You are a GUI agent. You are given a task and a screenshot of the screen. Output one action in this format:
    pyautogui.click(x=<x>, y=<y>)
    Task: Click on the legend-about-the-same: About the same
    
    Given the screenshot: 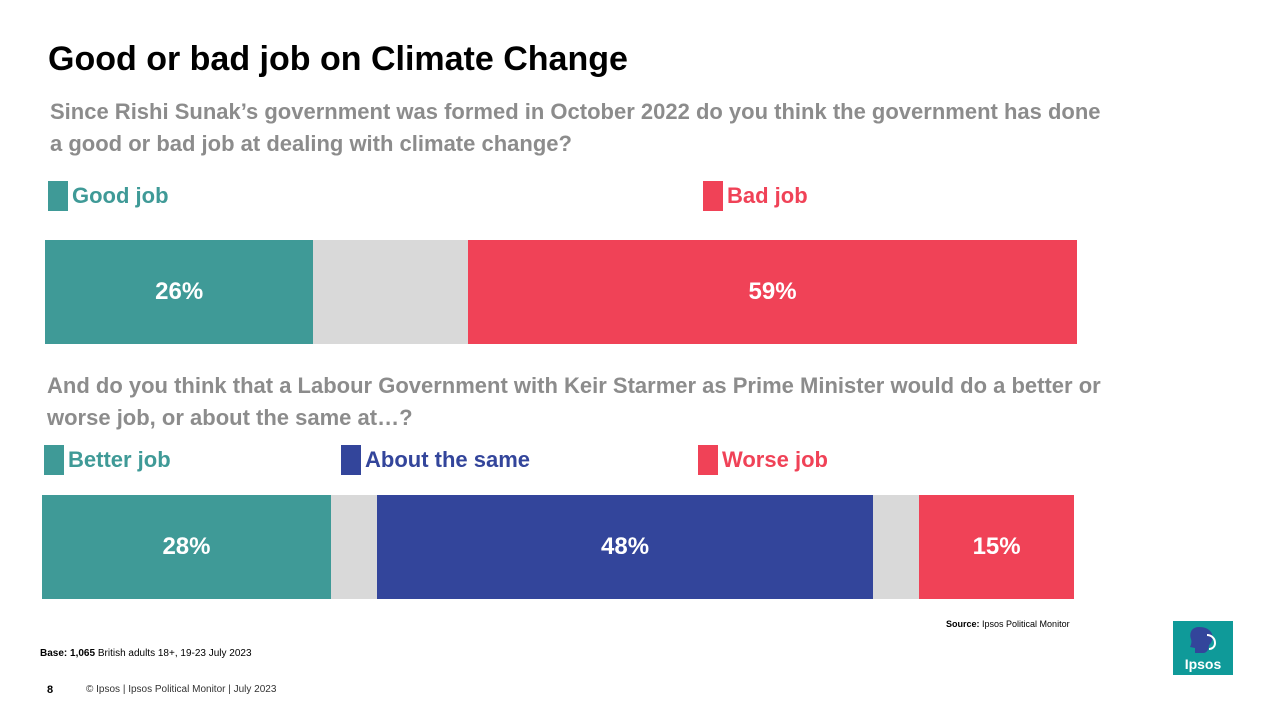 What is the action you would take?
    pyautogui.click(x=435, y=460)
    